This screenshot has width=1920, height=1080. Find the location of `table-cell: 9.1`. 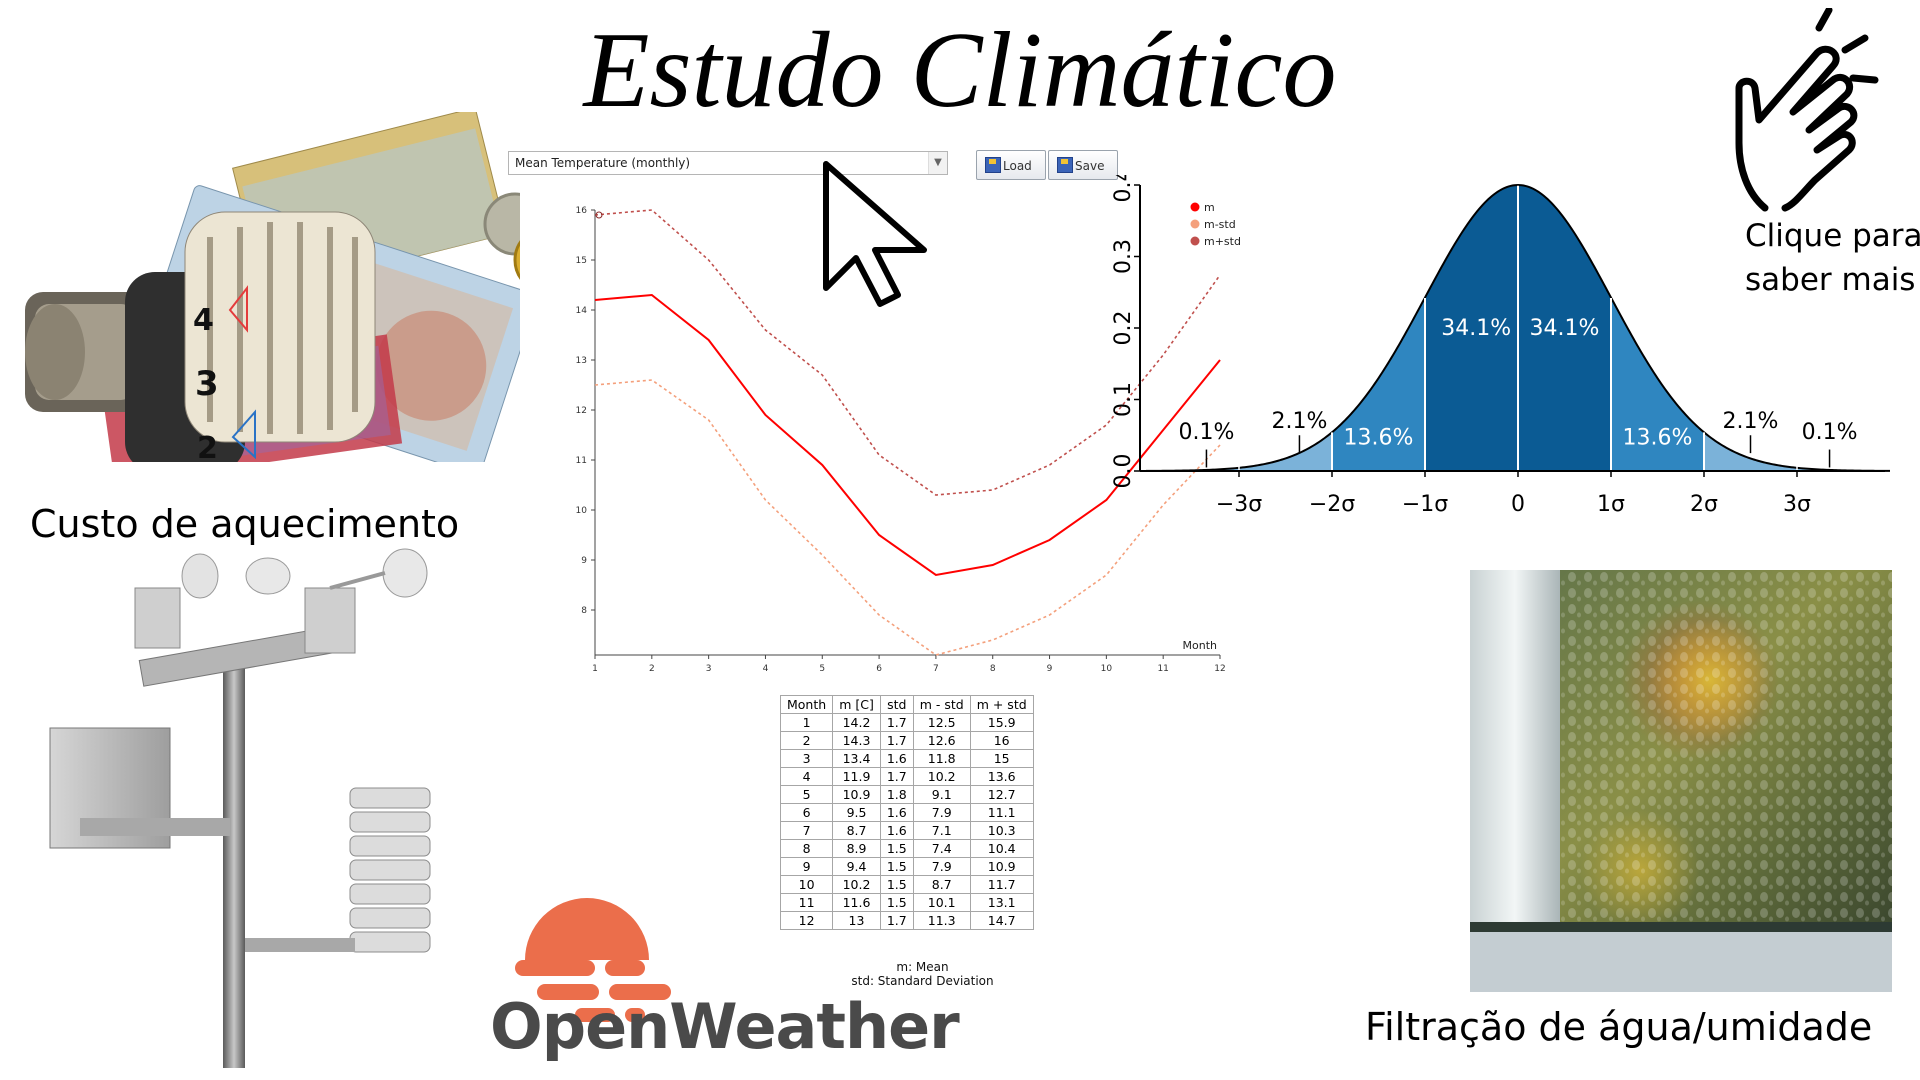

table-cell: 9.1 is located at coordinates (941, 794).